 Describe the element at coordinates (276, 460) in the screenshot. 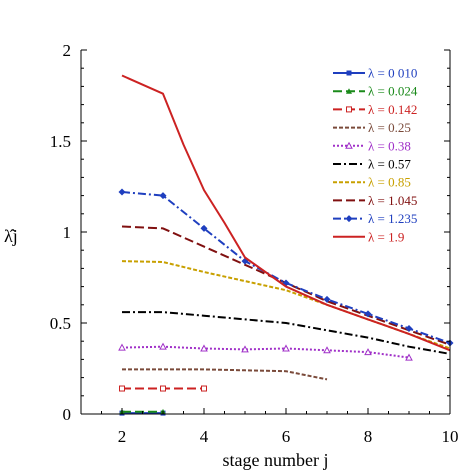

I see `x-axis-label: stage number j` at that location.